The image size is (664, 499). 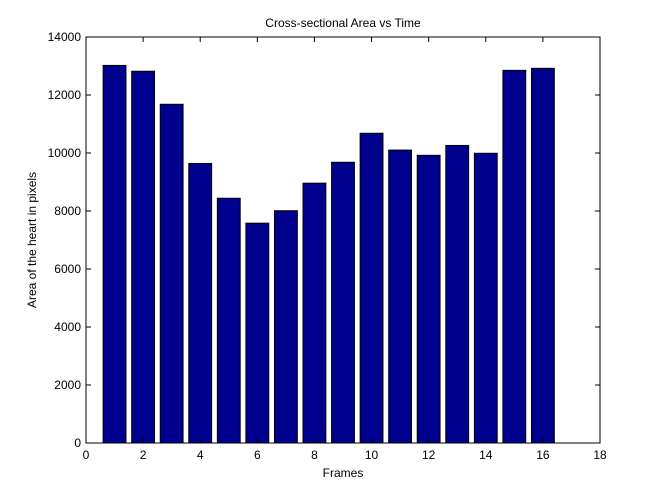 What do you see at coordinates (429, 455) in the screenshot?
I see `x-tick-label: 12` at bounding box center [429, 455].